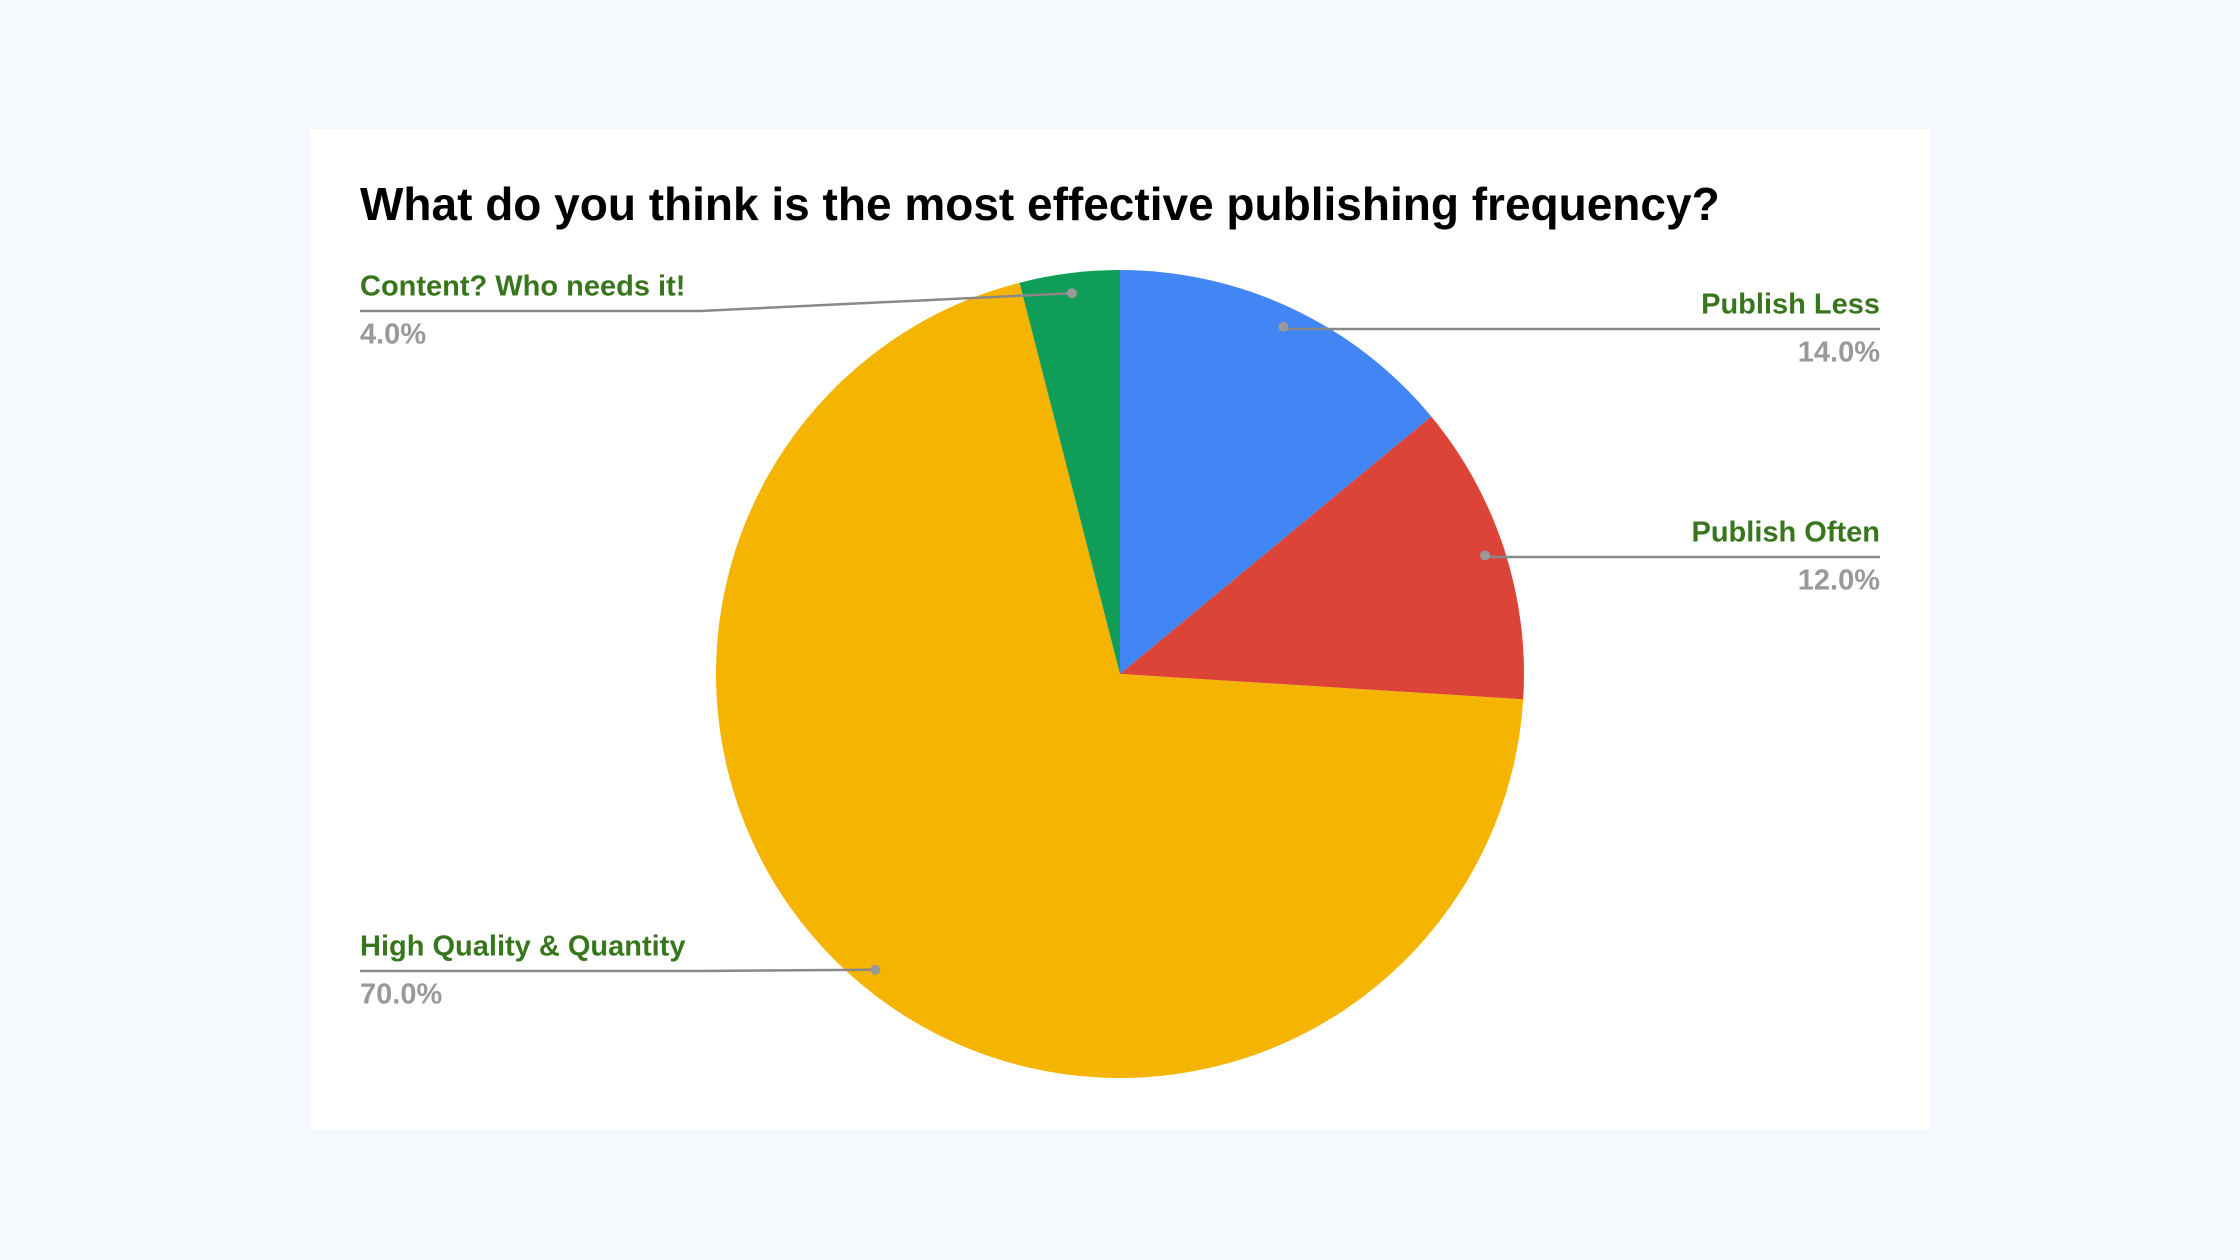 This screenshot has width=2240, height=1260. What do you see at coordinates (1839, 353) in the screenshot?
I see `slice-value-label: 14.0%` at bounding box center [1839, 353].